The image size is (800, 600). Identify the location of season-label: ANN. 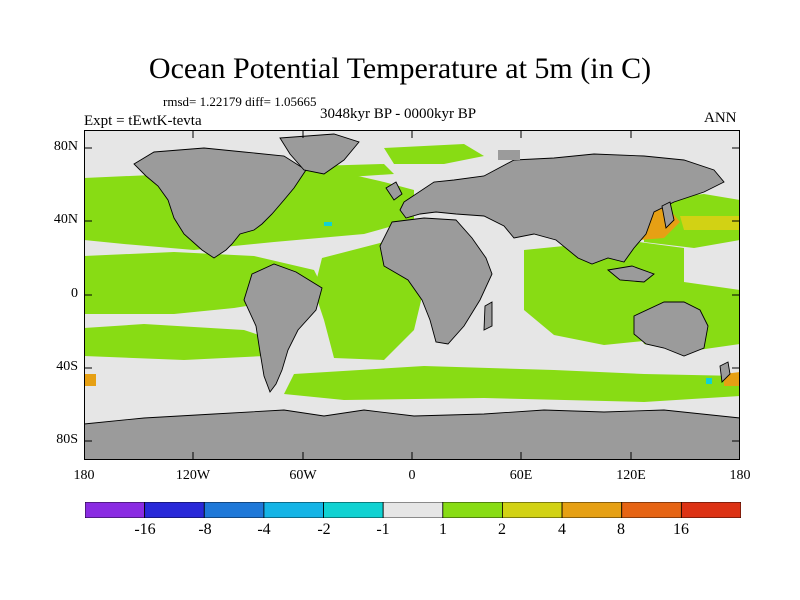
(720, 118).